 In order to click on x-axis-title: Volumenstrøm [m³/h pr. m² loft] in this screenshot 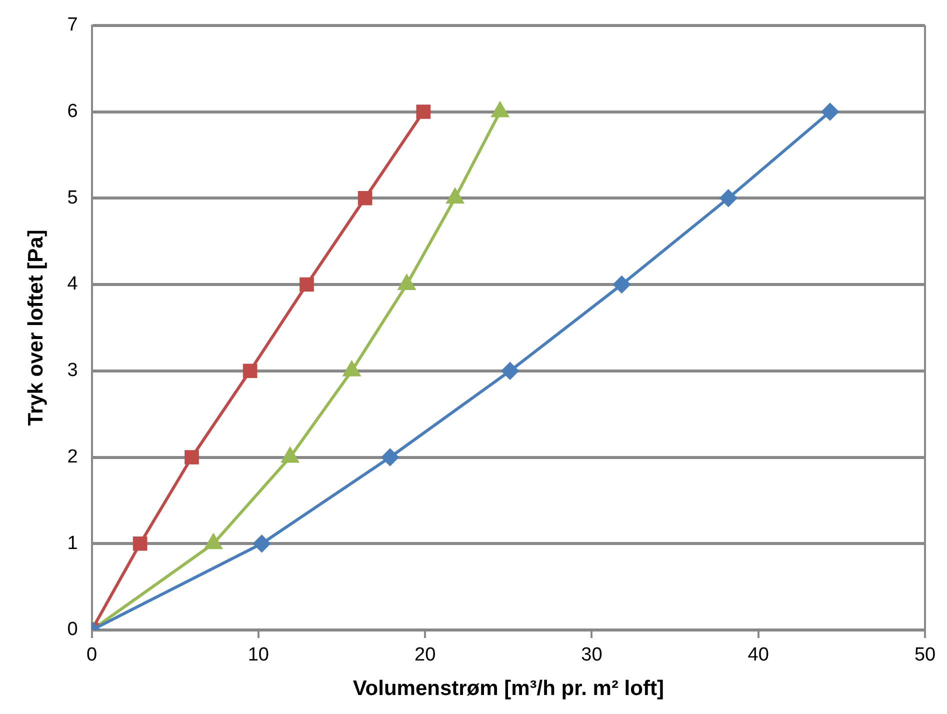, I will do `click(508, 688)`.